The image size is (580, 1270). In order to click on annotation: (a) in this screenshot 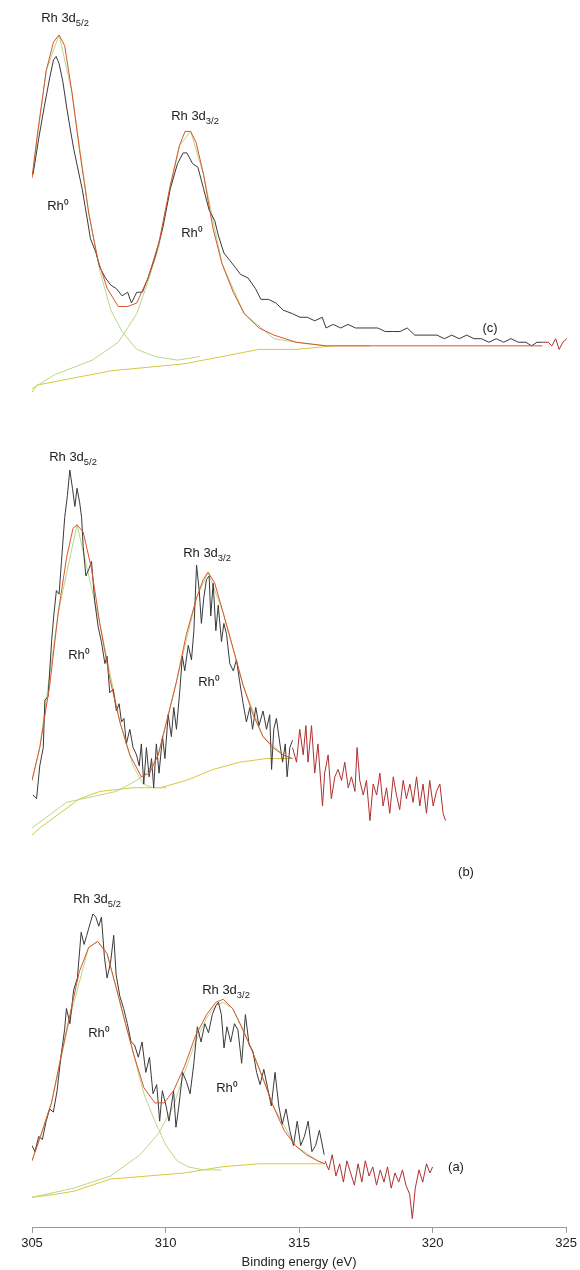, I will do `click(456, 1166)`.